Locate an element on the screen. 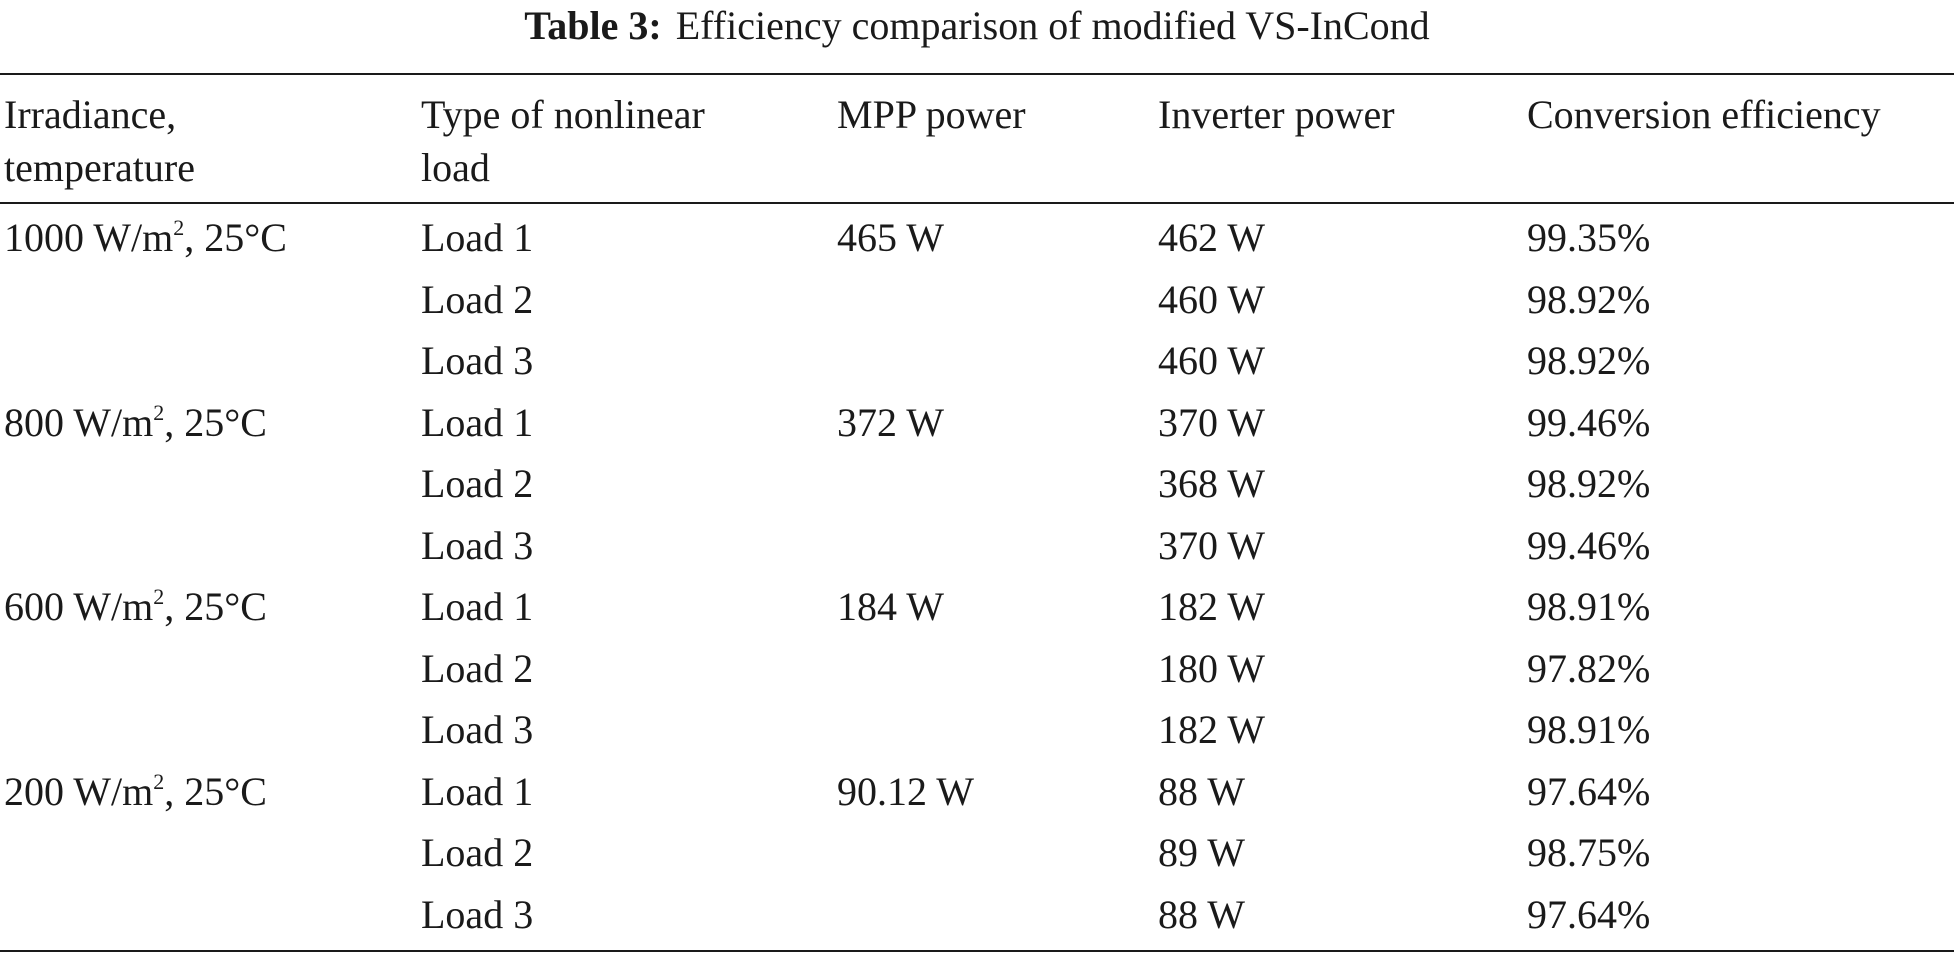 This screenshot has height=954, width=1954. table-top-rule is located at coordinates (977, 74).